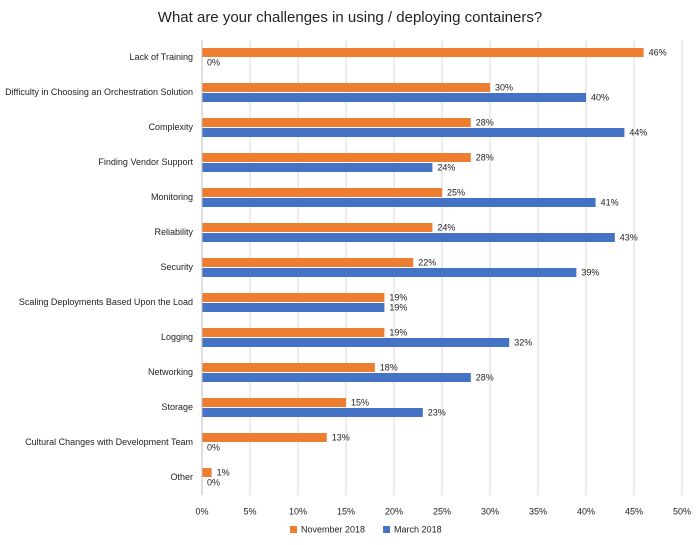 This screenshot has width=700, height=545. What do you see at coordinates (437, 412) in the screenshot?
I see `value-label: 23%` at bounding box center [437, 412].